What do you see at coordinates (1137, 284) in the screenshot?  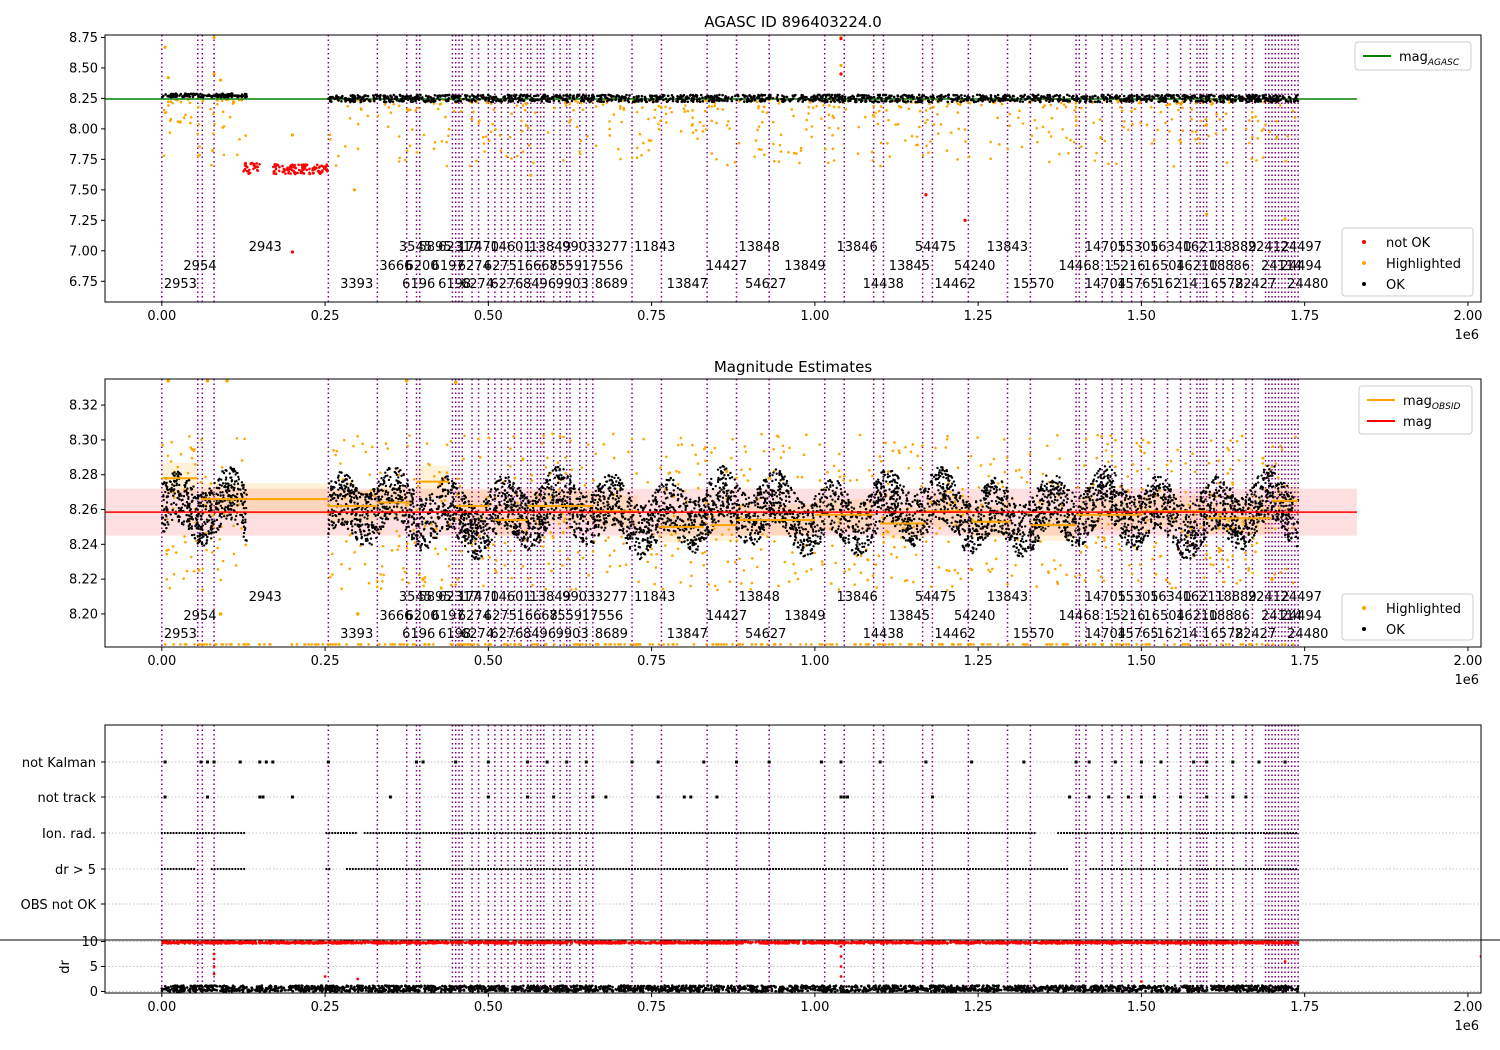 I see `obsid-label: 15765` at bounding box center [1137, 284].